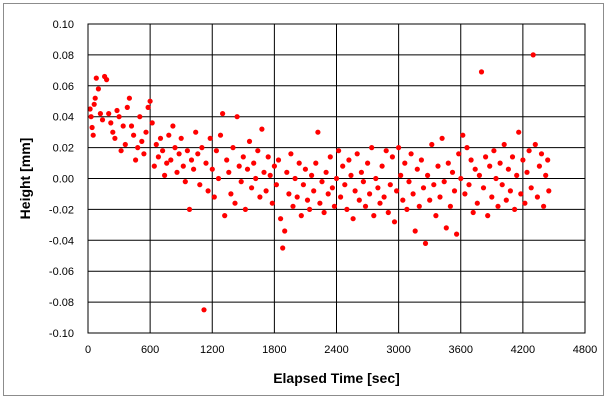 The height and width of the screenshot is (401, 609). What do you see at coordinates (63, 25) in the screenshot?
I see `y-tick-label: 0.10` at bounding box center [63, 25].